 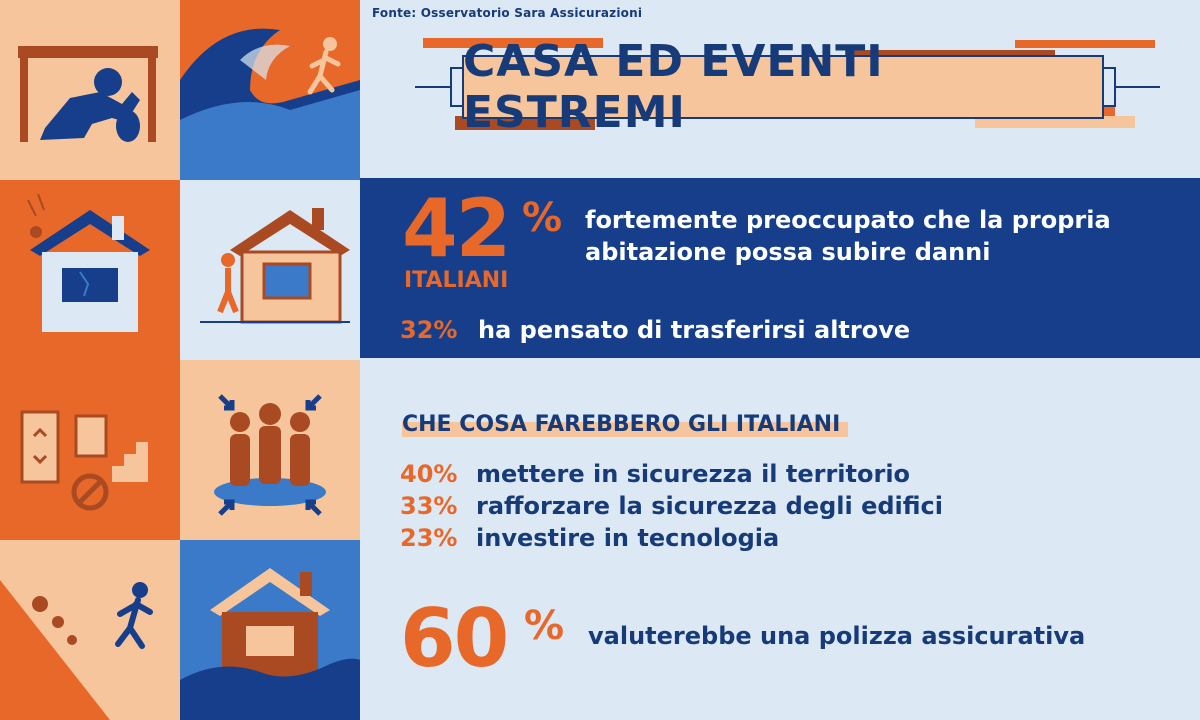 What do you see at coordinates (837, 636) in the screenshot?
I see `policy-text: valuterebbe una polizza assicurativa` at bounding box center [837, 636].